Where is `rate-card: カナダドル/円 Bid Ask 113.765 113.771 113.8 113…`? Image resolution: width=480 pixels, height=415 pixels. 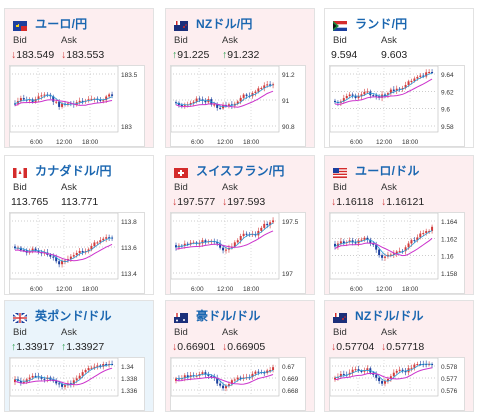 rate-card: カナダドル/円 Bid Ask 113.765 113.771 113.8 113… is located at coordinates (79, 225).